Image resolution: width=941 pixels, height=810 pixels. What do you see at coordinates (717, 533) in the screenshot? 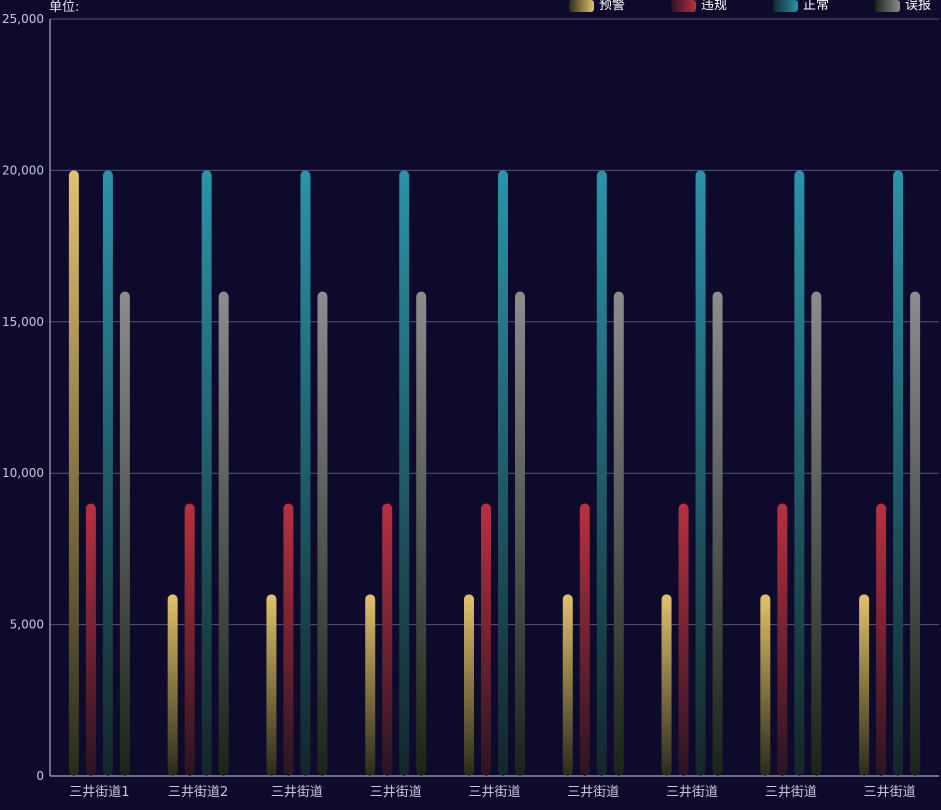
I see `bar-误报-6` at bounding box center [717, 533].